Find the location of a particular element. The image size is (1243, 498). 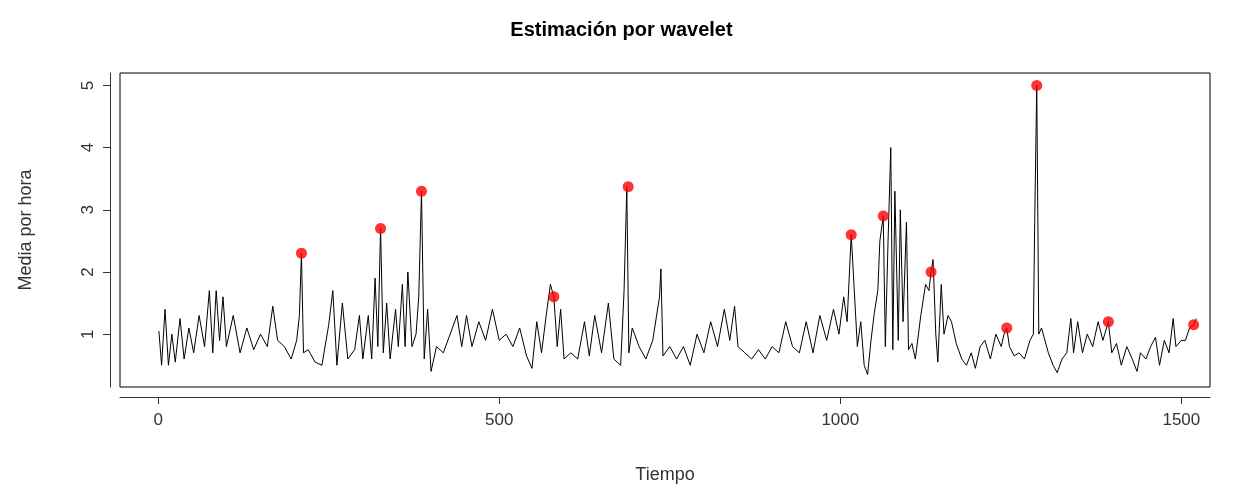

x-tick-label: 1000 is located at coordinates (840, 419).